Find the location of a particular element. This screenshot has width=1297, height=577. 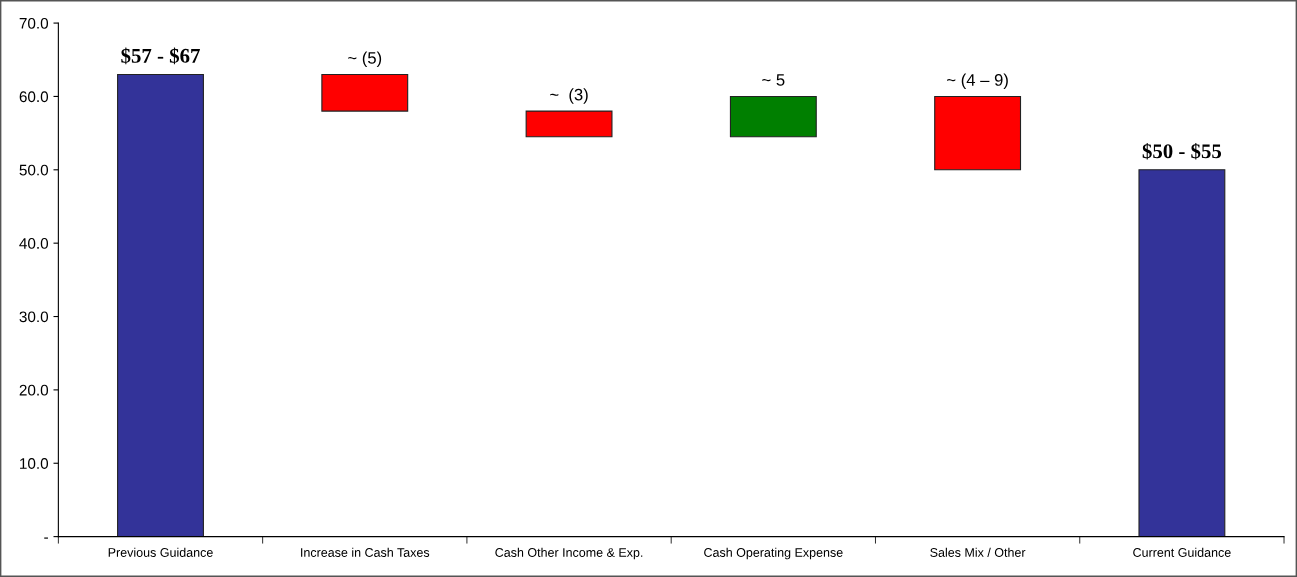

x-tick-label: Previous Guidance is located at coordinates (160, 552).